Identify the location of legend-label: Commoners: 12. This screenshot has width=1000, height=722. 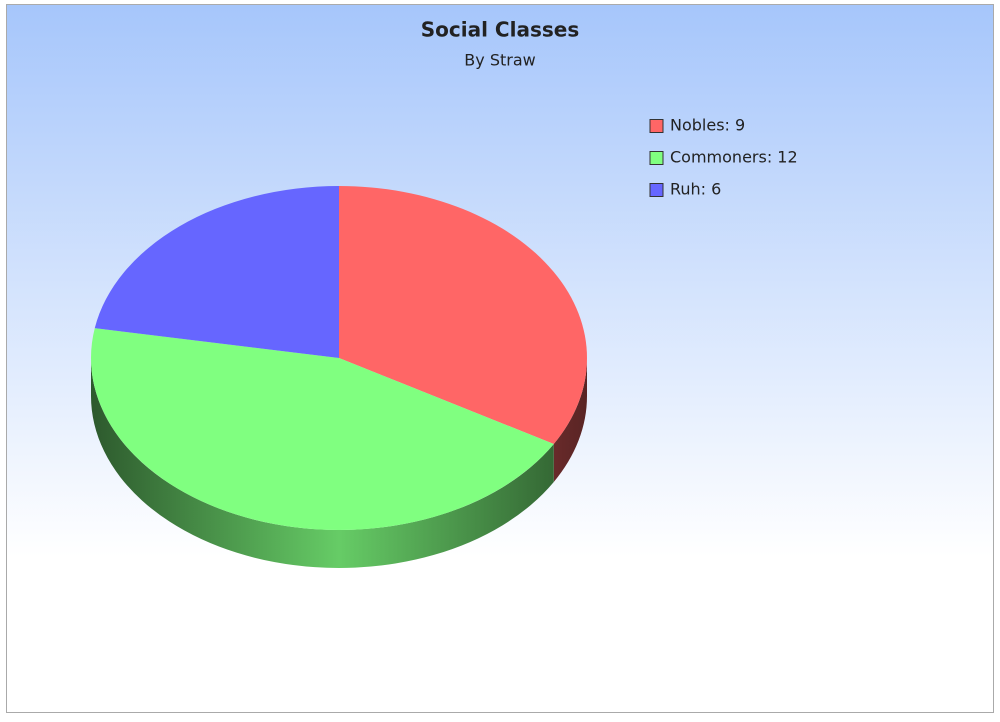
(734, 157).